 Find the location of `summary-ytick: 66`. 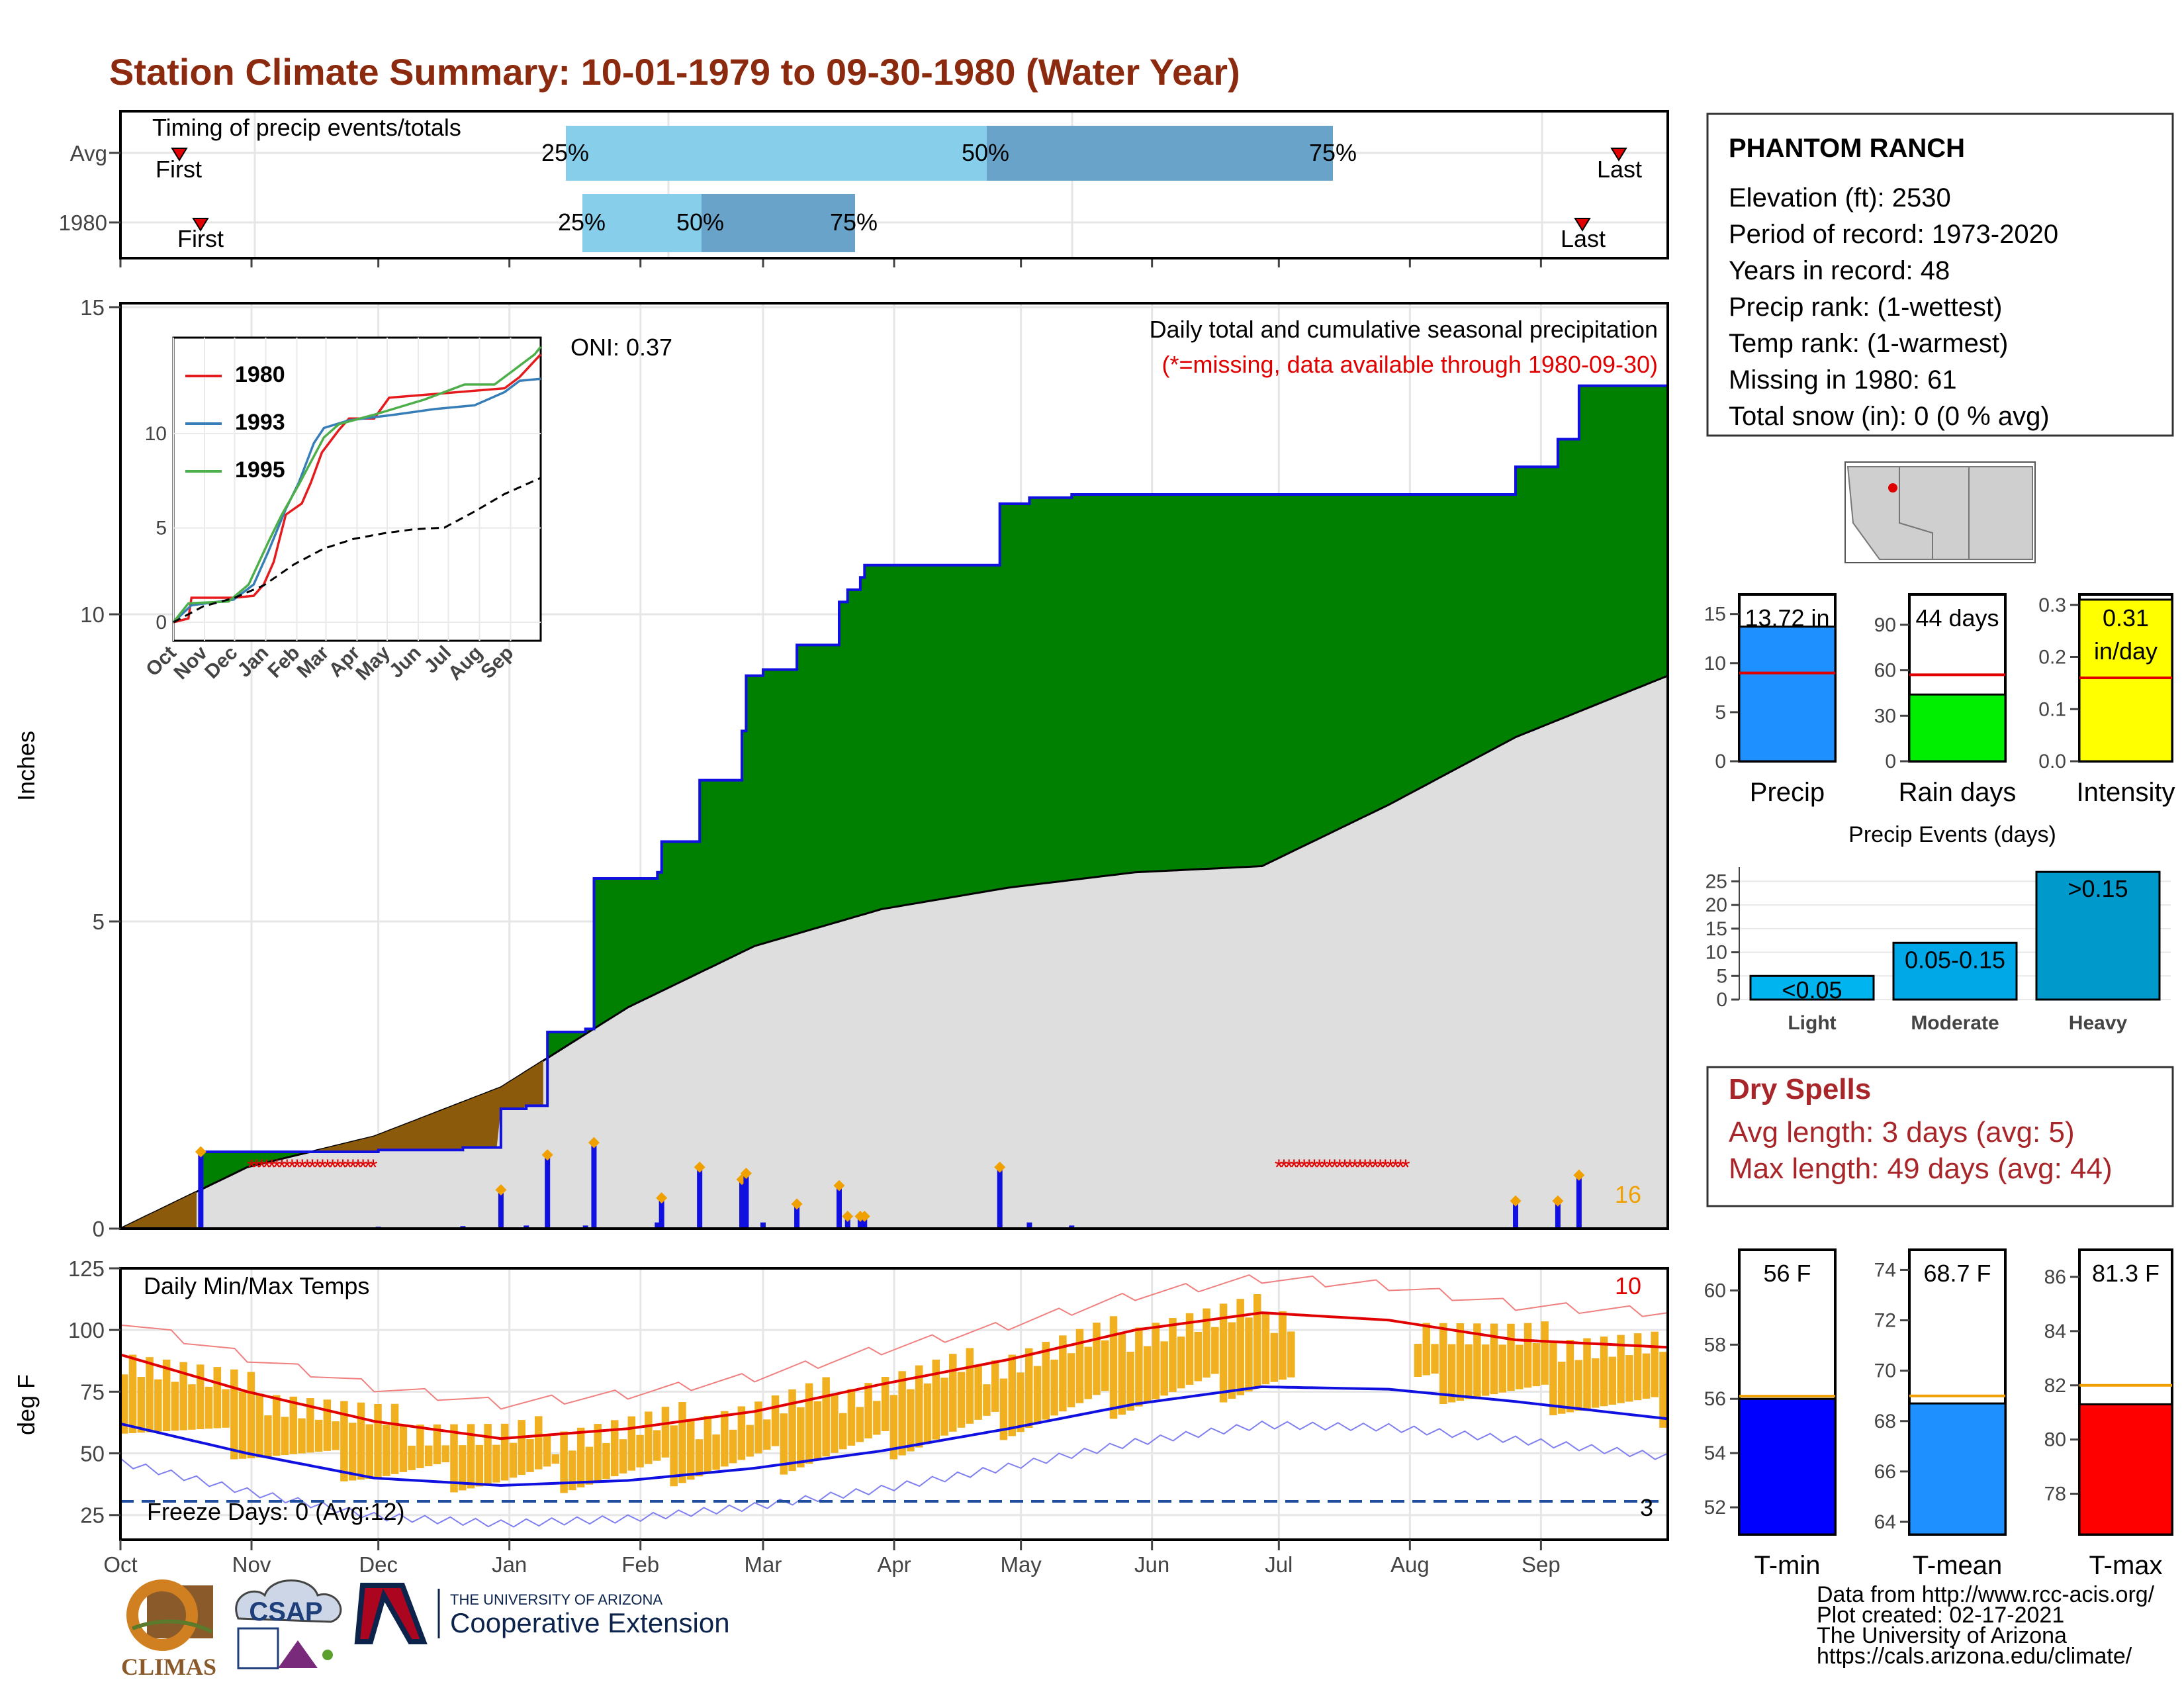

summary-ytick: 66 is located at coordinates (1885, 1472).